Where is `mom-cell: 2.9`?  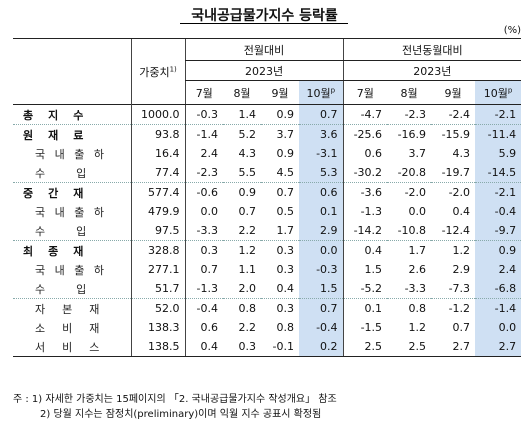
mom-cell: 2.9 is located at coordinates (321, 231).